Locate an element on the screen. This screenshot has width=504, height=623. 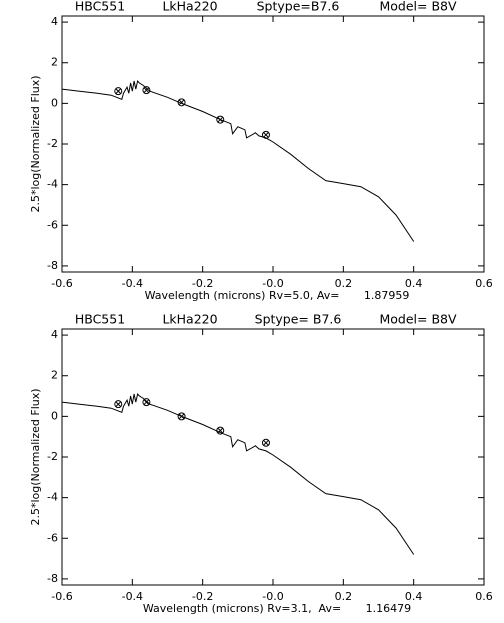
title-part: Sptype= B7.6 is located at coordinates (298, 319).